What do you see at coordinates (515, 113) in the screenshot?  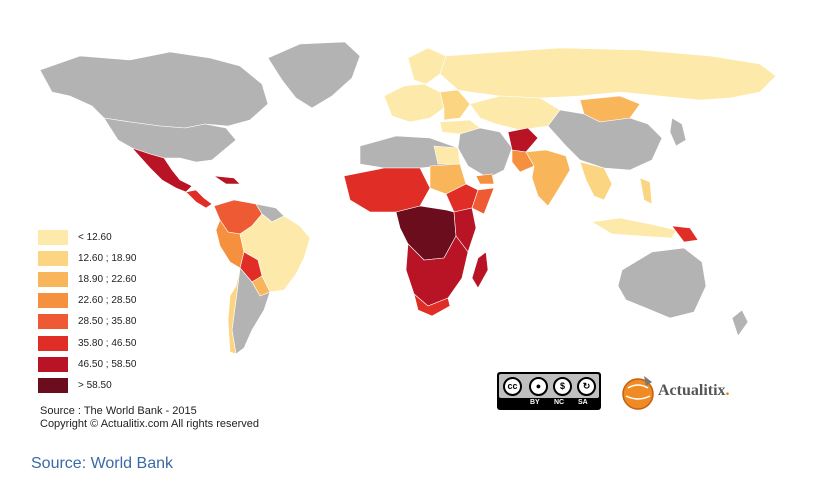 I see `region-central-asia` at bounding box center [515, 113].